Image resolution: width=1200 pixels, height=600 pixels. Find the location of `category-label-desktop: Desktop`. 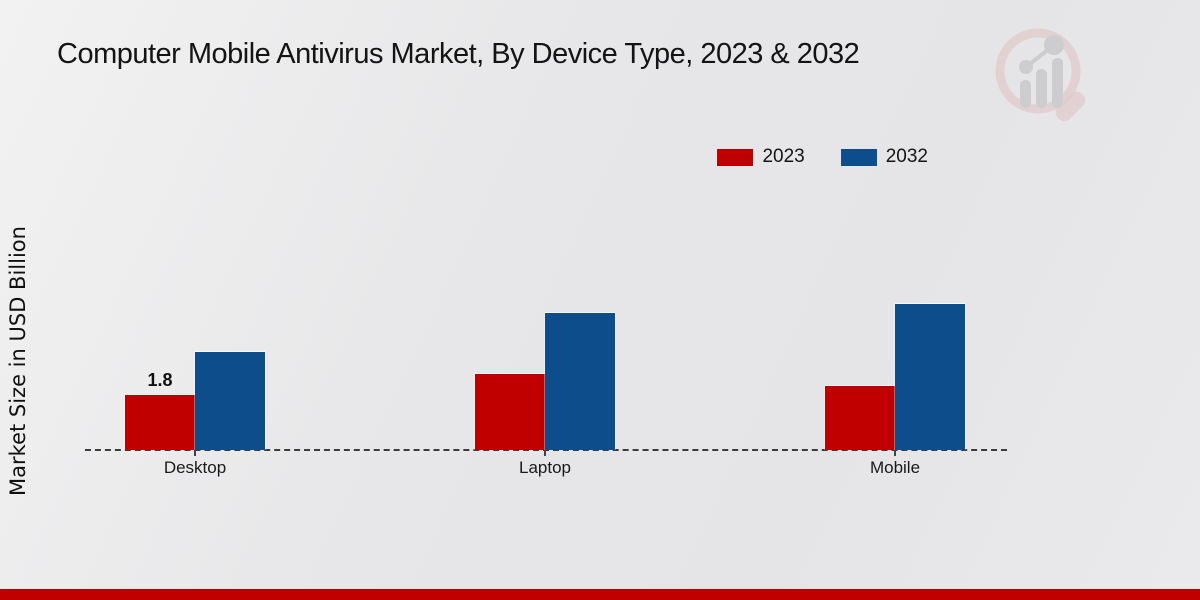

category-label-desktop: Desktop is located at coordinates (195, 467).